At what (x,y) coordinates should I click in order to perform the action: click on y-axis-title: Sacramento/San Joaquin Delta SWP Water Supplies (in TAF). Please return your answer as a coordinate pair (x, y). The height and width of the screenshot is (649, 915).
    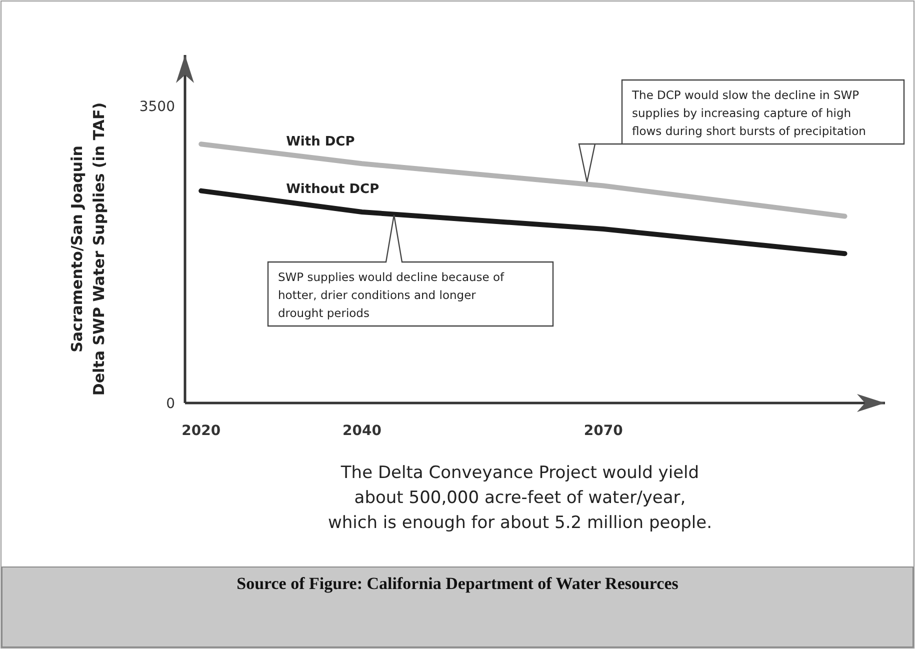
    Looking at the image, I should click on (88, 249).